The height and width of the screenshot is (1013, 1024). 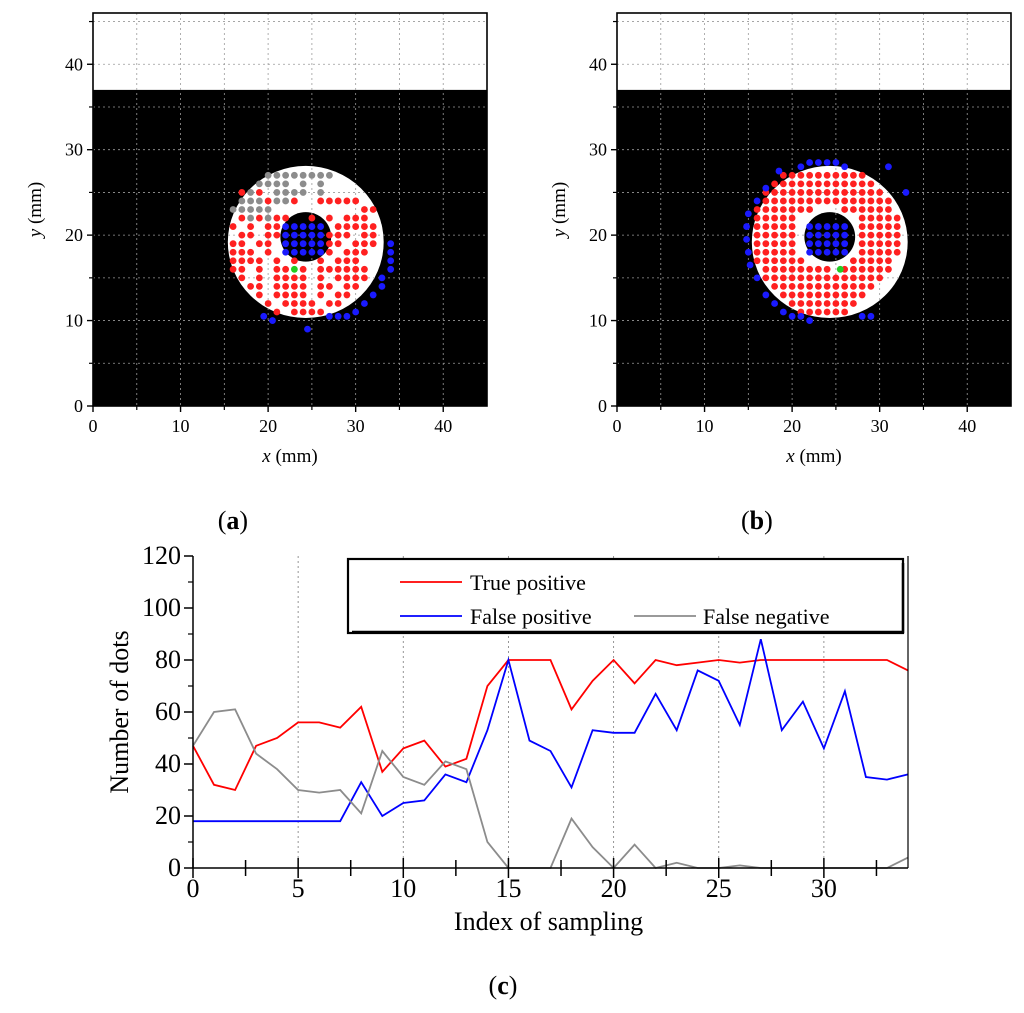 I want to click on panel-label-open: (, so click(x=222, y=520).